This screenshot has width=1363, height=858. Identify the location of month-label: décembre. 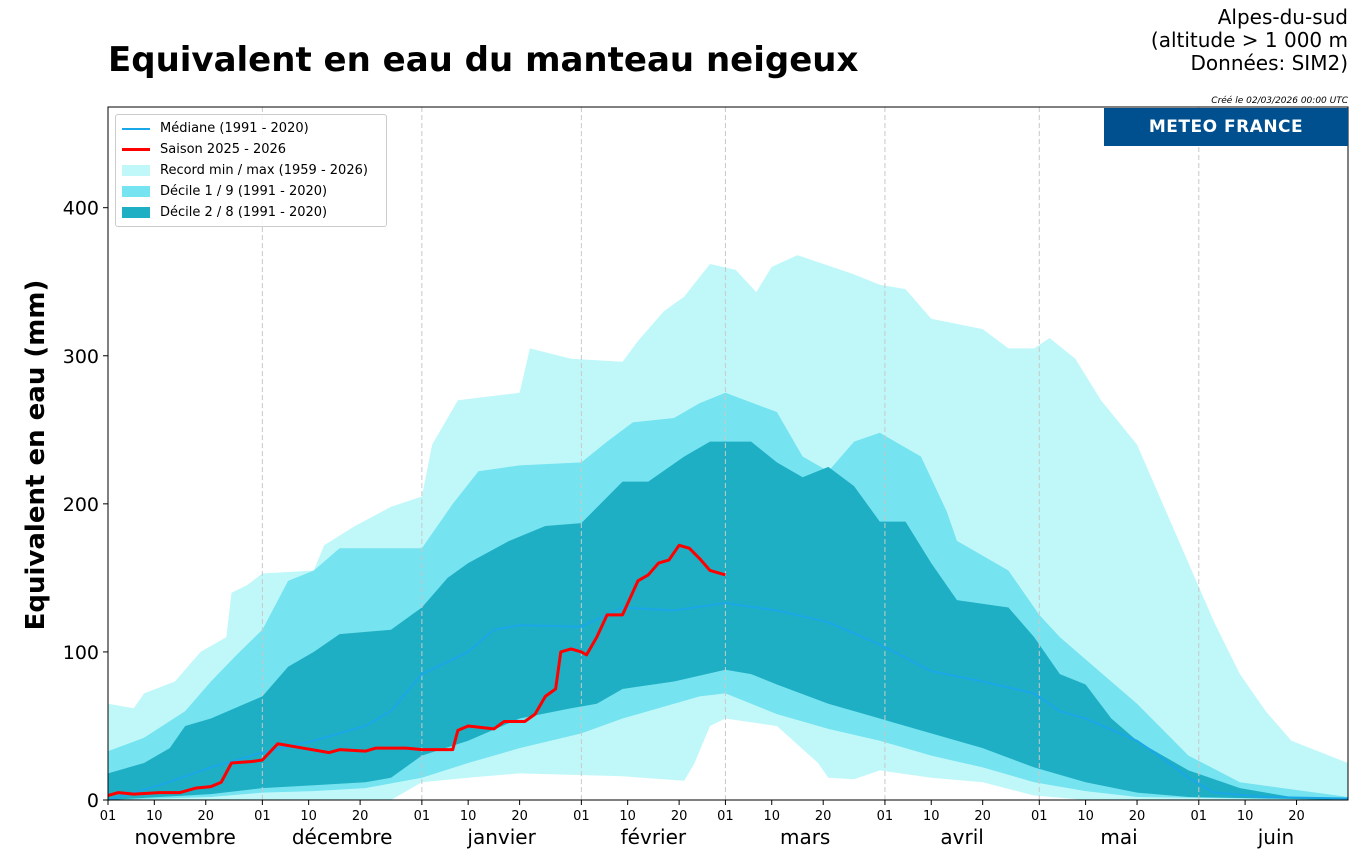
(342, 837).